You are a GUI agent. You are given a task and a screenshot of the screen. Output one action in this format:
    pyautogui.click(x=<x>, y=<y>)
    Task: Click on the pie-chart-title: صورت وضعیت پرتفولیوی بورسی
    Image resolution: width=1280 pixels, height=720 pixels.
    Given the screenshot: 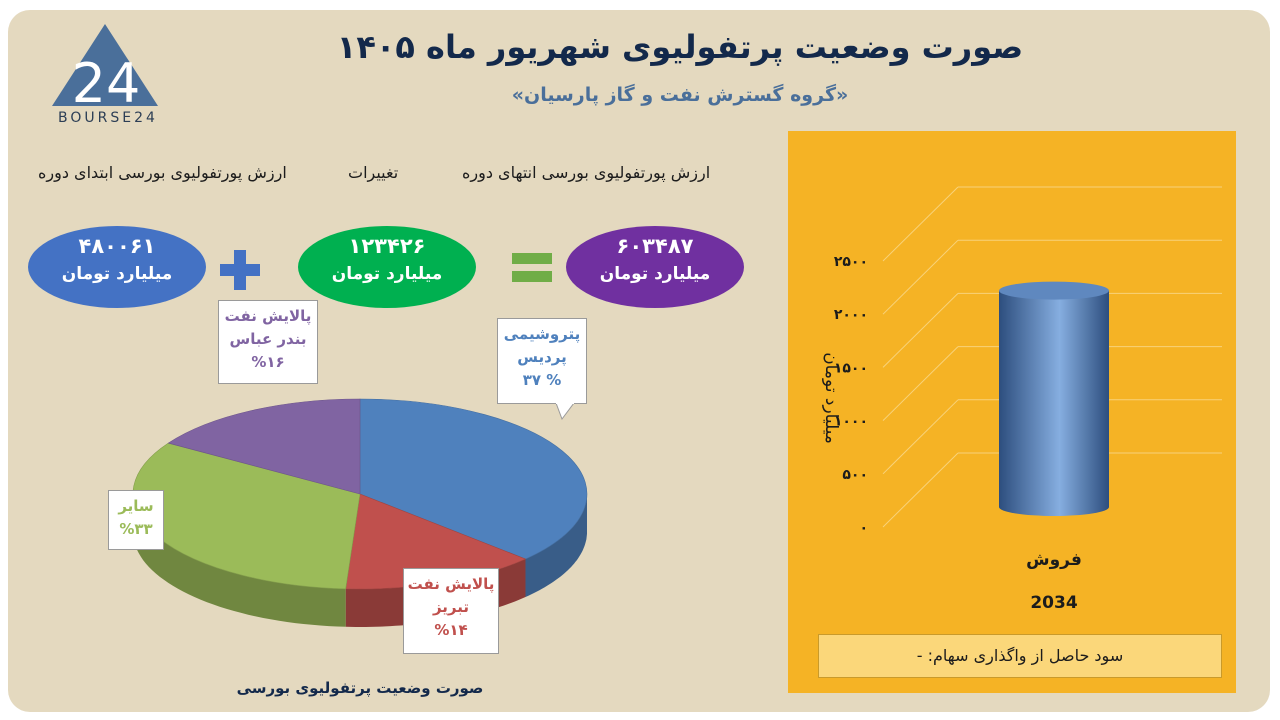 What is the action you would take?
    pyautogui.click(x=360, y=688)
    